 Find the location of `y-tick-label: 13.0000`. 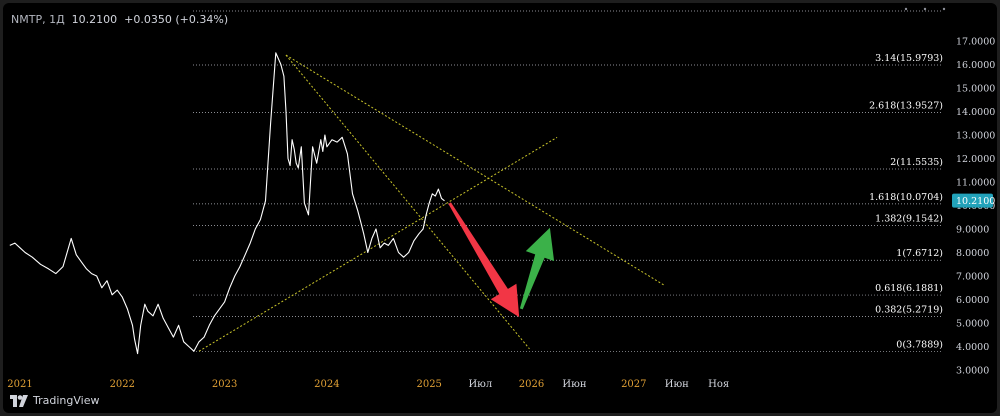

y-tick-label: 13.0000 is located at coordinates (975, 136).